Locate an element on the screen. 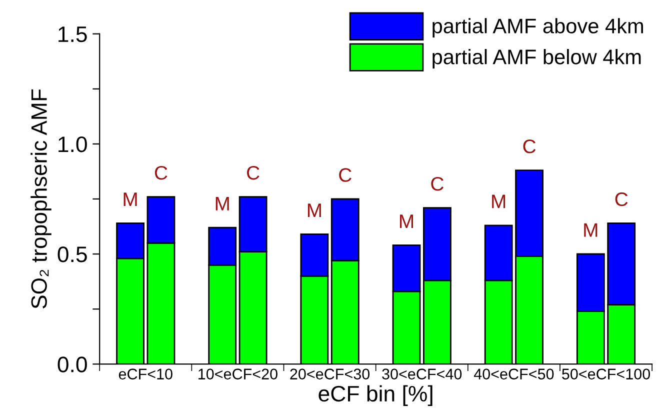 The height and width of the screenshot is (418, 664). x-tick-label: 20<eCF<30 is located at coordinates (330, 374).